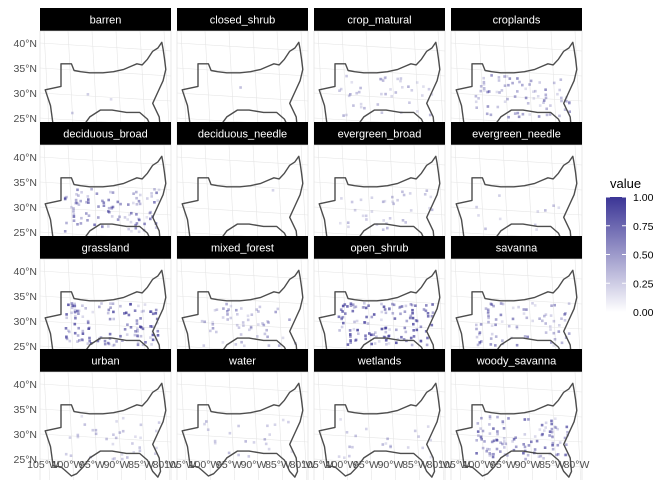 Image resolution: width=672 pixels, height=480 pixels. Describe the element at coordinates (379, 414) in the screenshot. I see `facet-panel-wetlands: wetlands` at that location.